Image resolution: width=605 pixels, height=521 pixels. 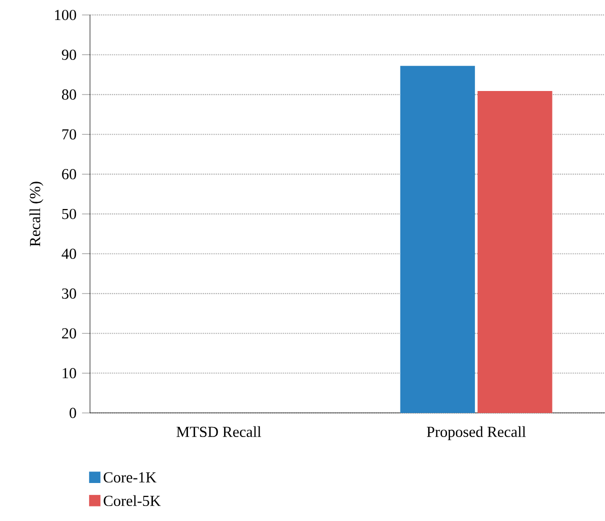 I want to click on legend-label: Core-1K, so click(x=130, y=477).